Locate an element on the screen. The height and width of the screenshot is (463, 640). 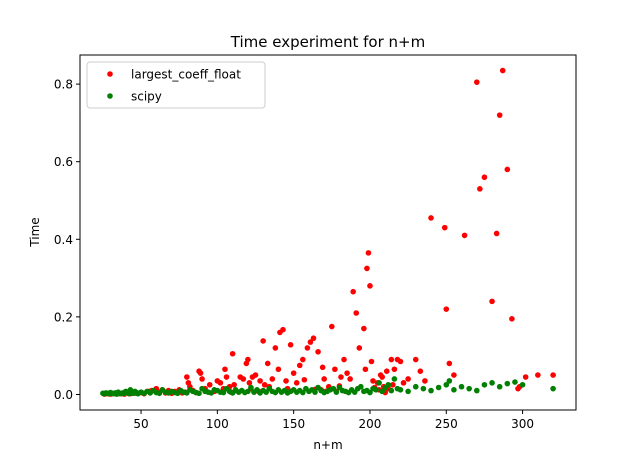
legend-marker-largest-coeff-float is located at coordinates (110, 74).